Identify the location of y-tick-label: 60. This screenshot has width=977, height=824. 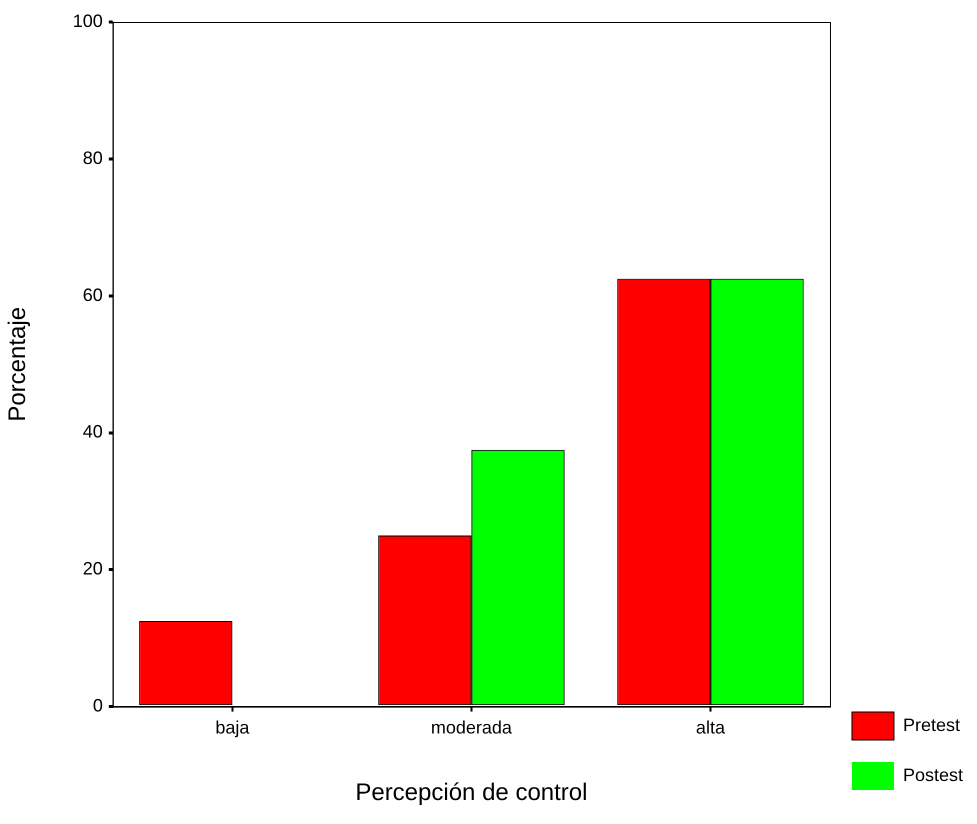
(92, 294).